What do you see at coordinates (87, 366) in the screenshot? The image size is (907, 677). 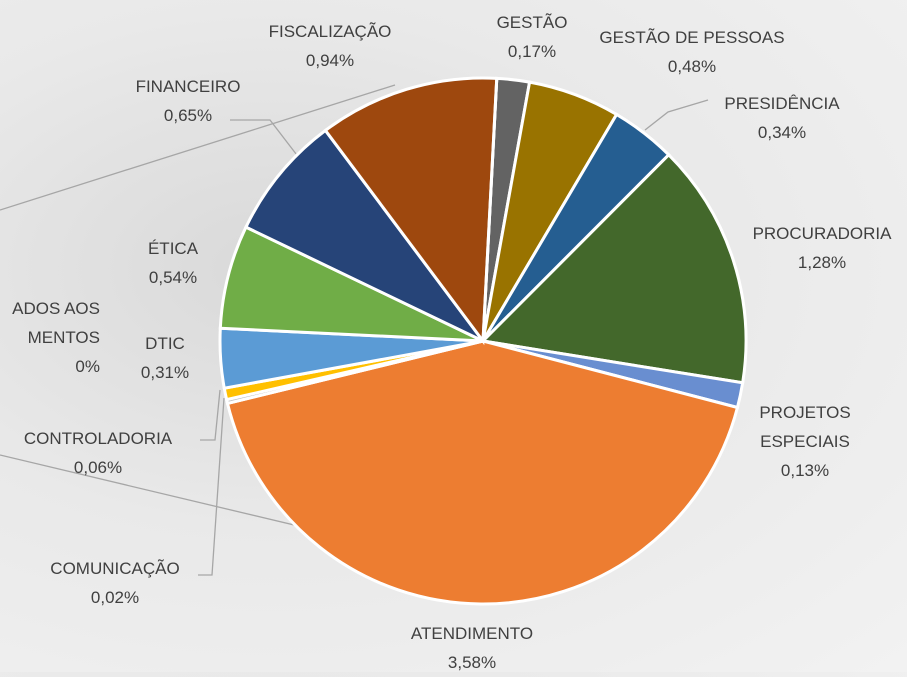 I see `value-label: 0%` at bounding box center [87, 366].